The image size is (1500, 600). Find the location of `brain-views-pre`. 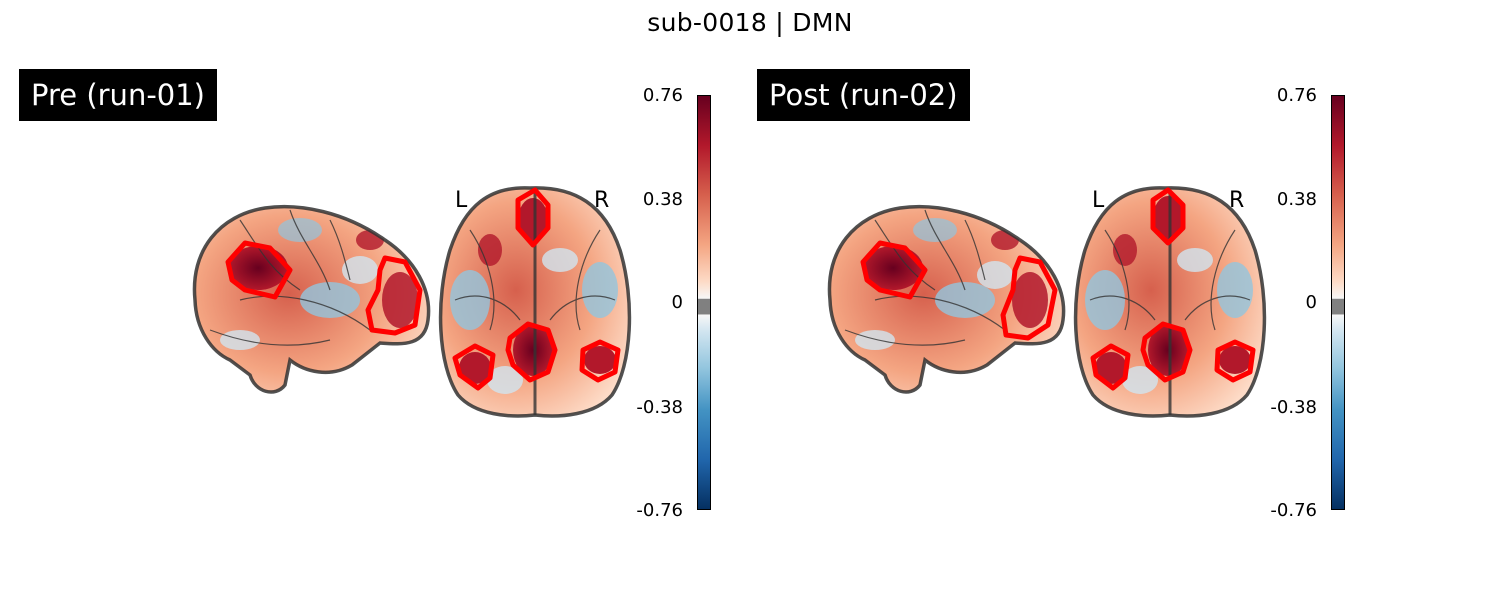

brain-views-pre is located at coordinates (412, 302).